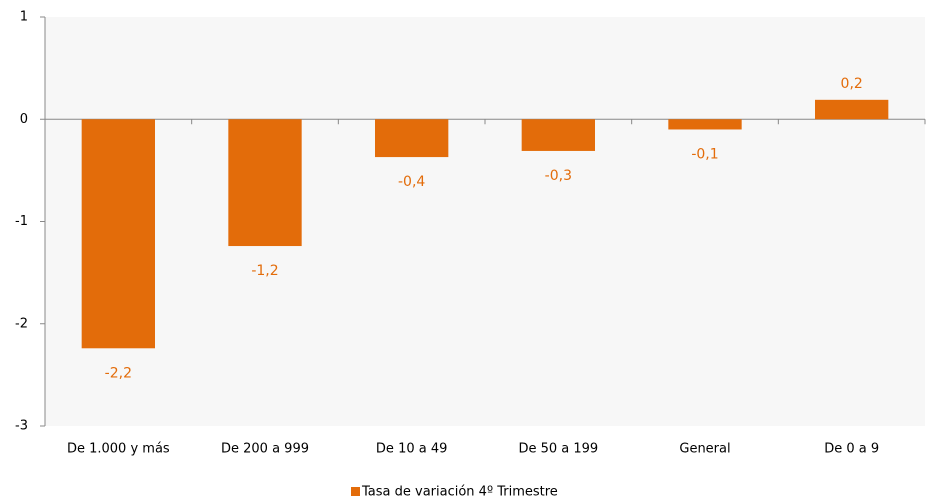 Image resolution: width=930 pixels, height=503 pixels. I want to click on y-tick-label: -3, so click(21, 426).